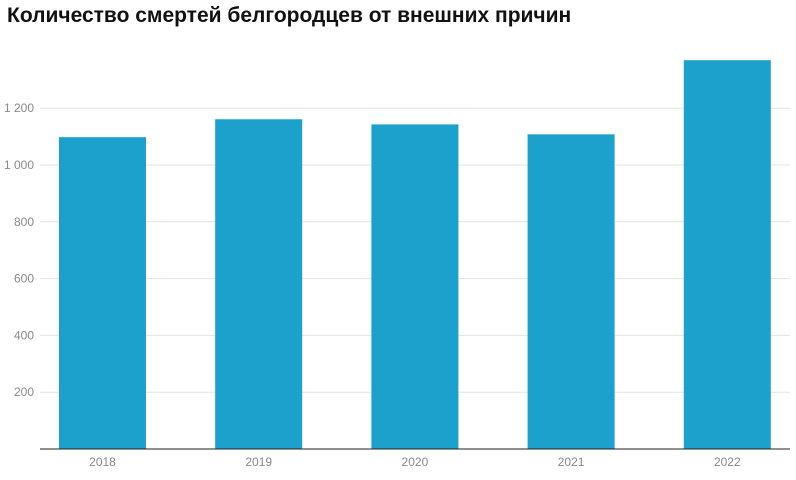 The image size is (796, 480). What do you see at coordinates (727, 254) in the screenshot?
I see `bar-2022` at bounding box center [727, 254].